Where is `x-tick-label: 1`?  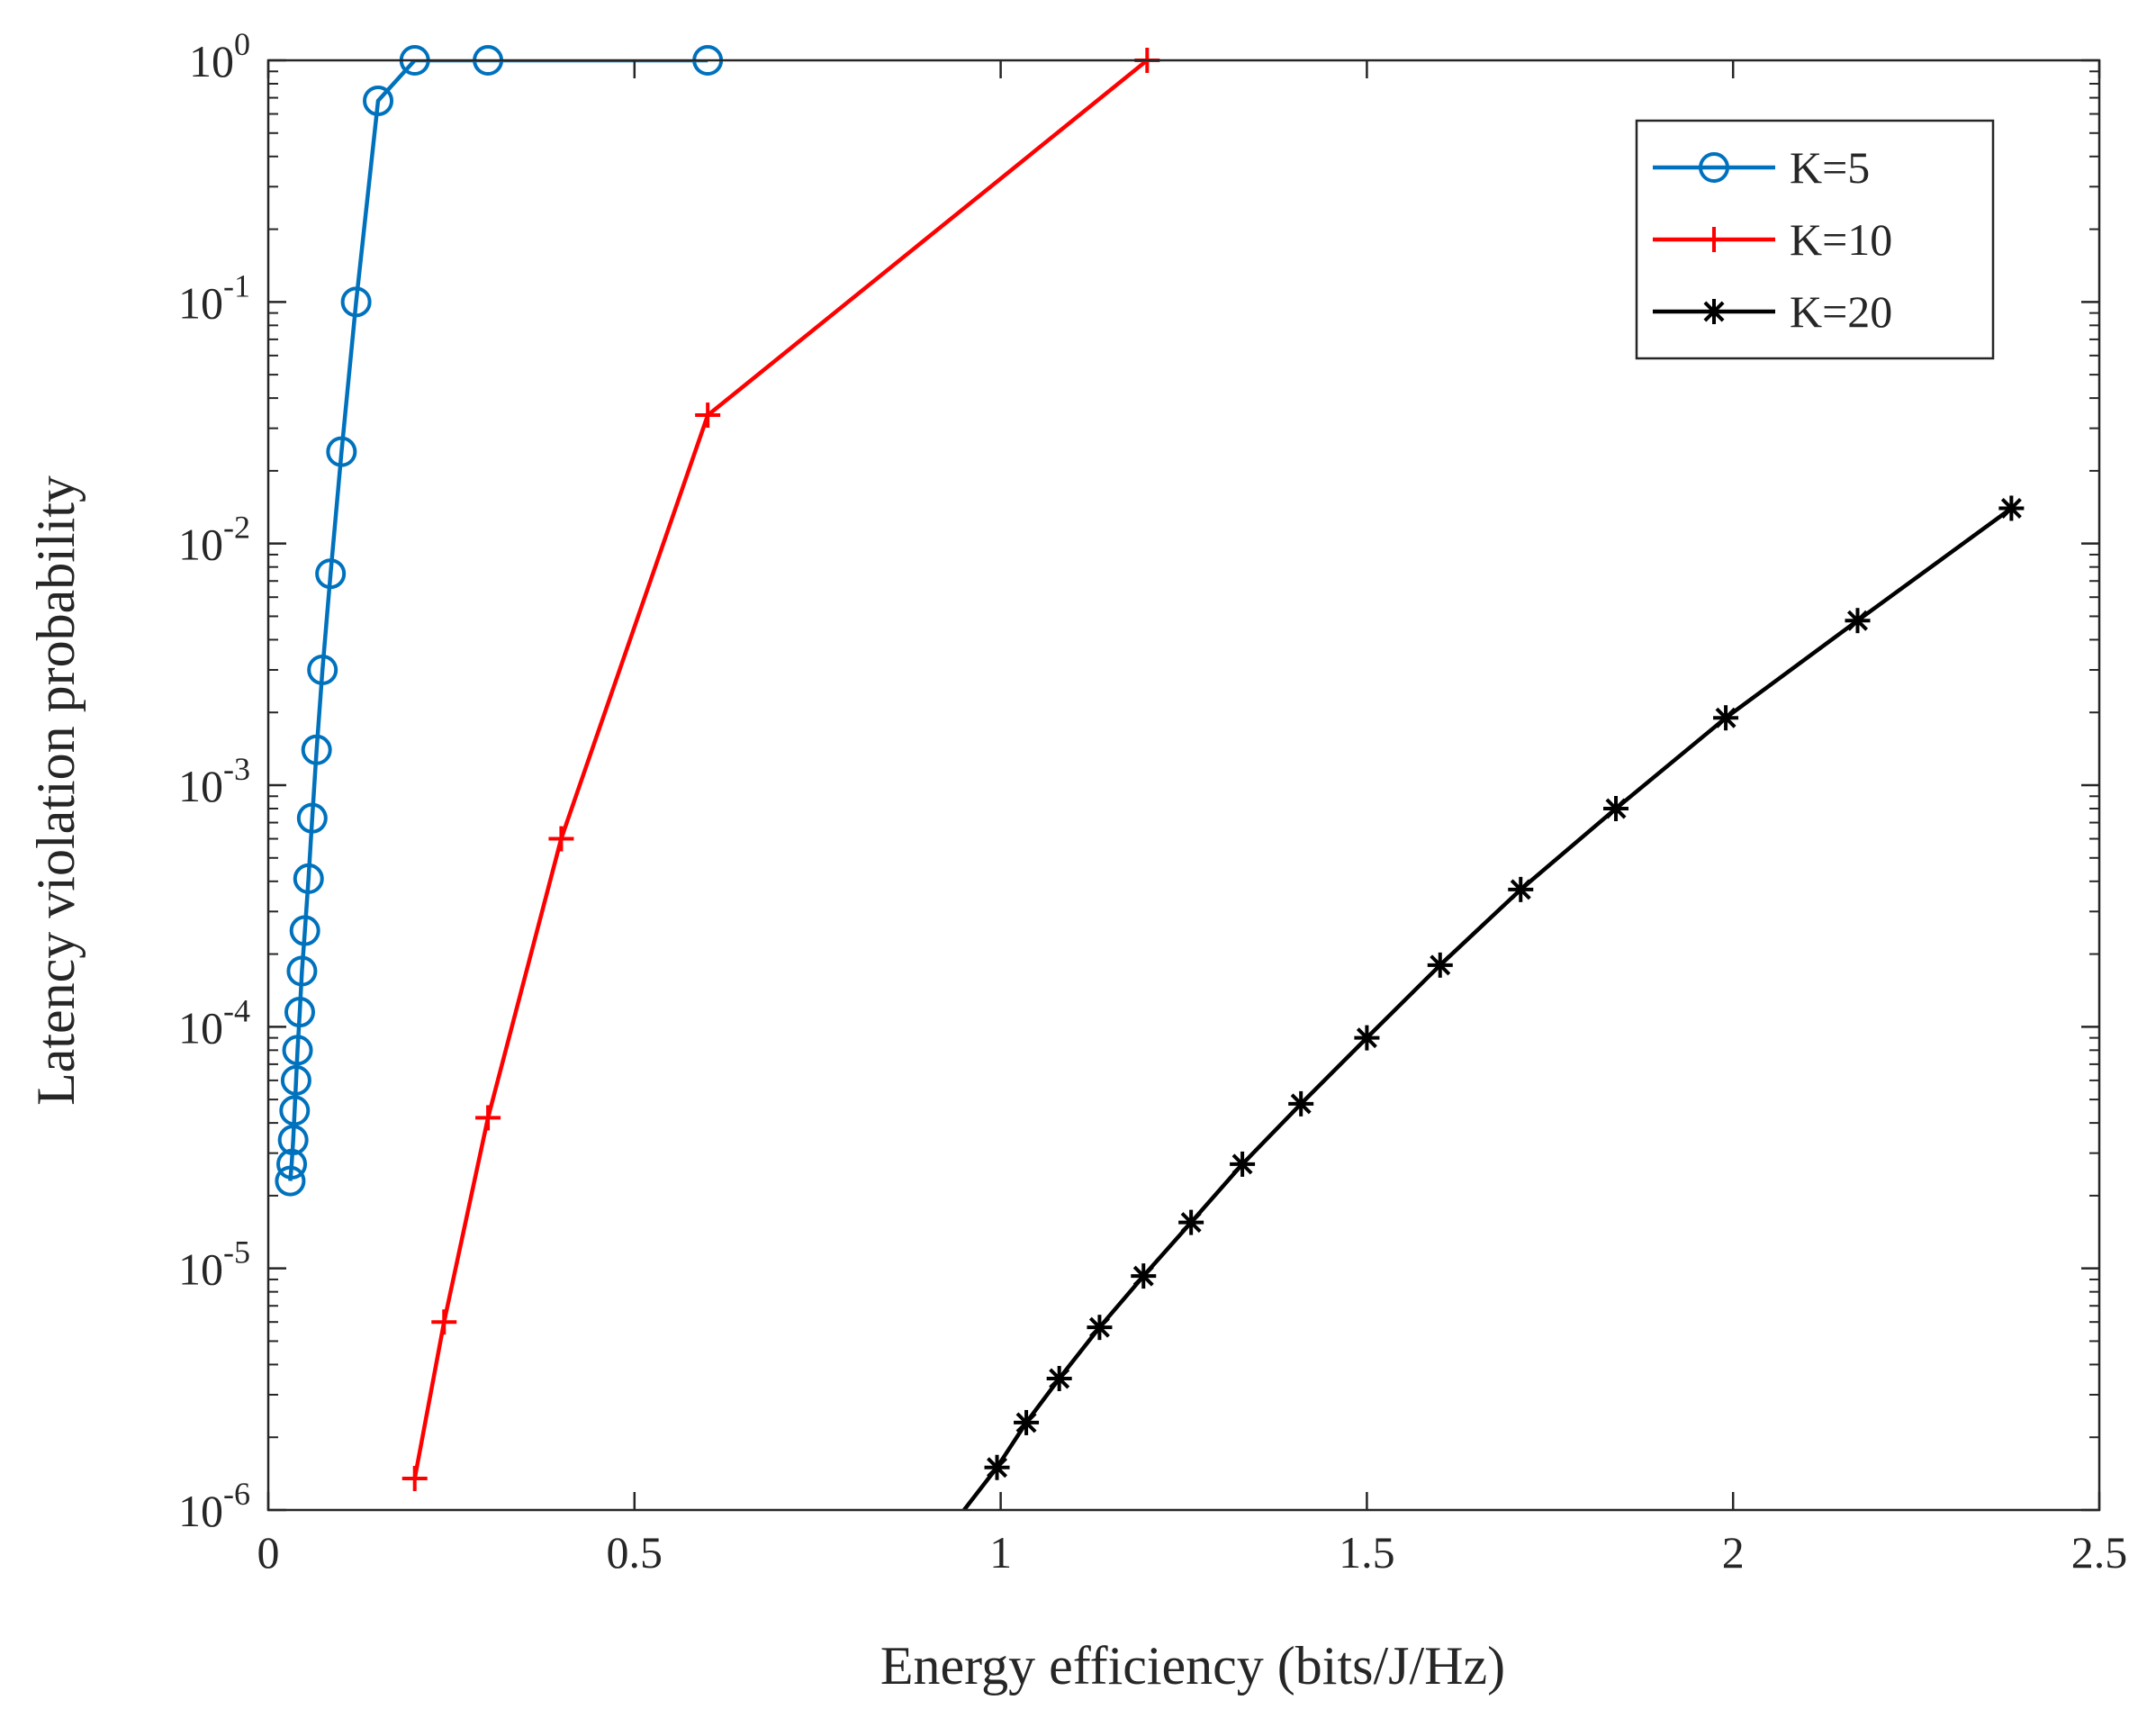 x-tick-label: 1 is located at coordinates (1000, 1552).